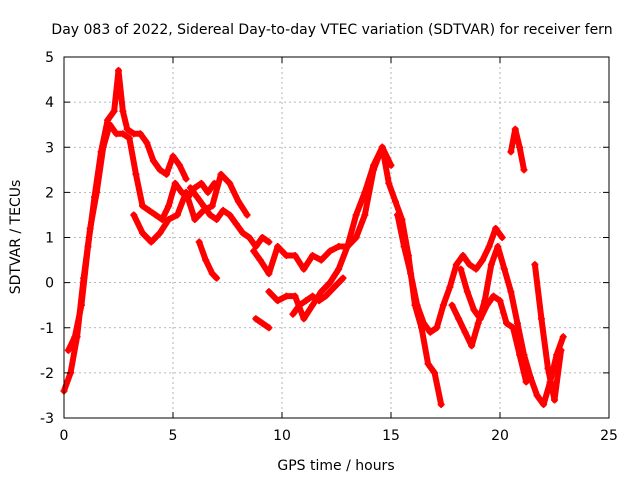 The width and height of the screenshot is (640, 480). I want to click on y-tick-label-5: 5, so click(49, 58).